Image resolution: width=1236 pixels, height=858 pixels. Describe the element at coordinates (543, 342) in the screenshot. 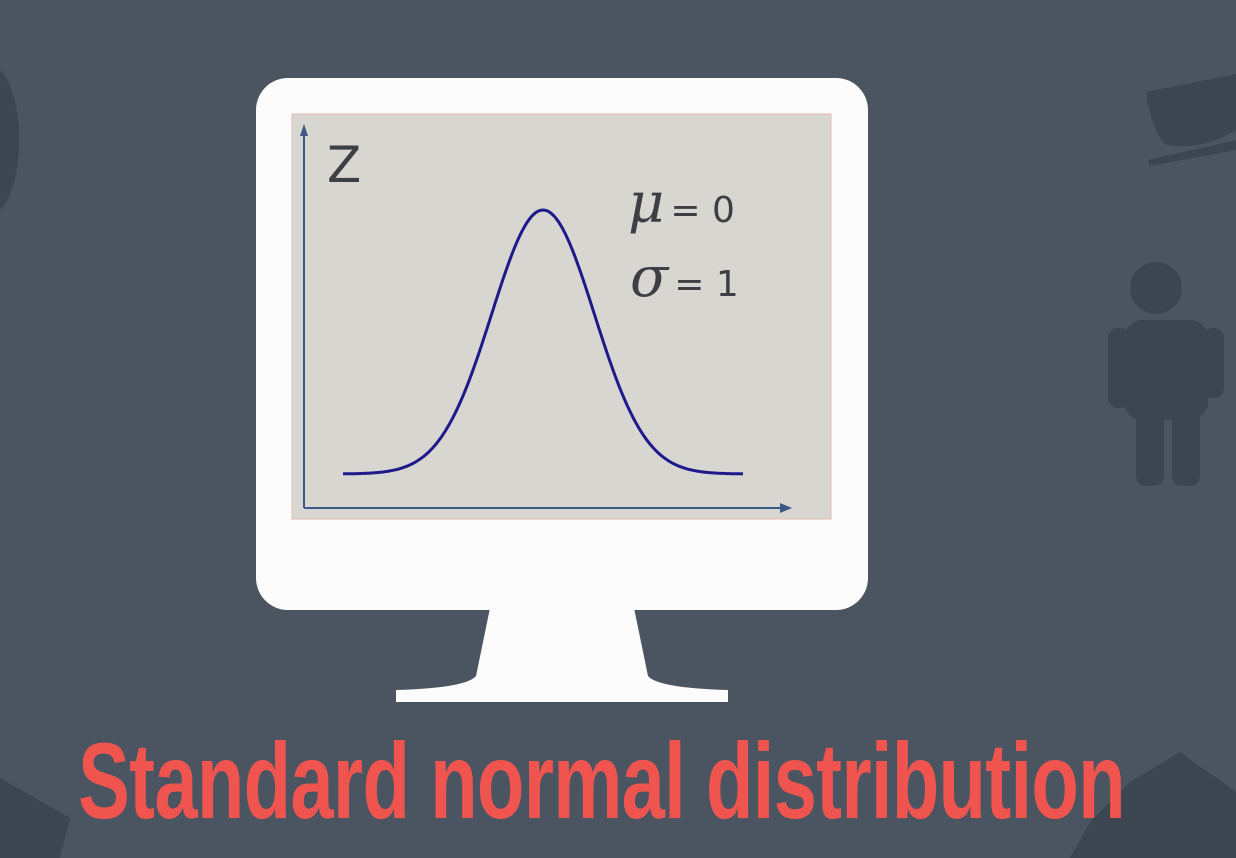

I see `bell-curve` at that location.